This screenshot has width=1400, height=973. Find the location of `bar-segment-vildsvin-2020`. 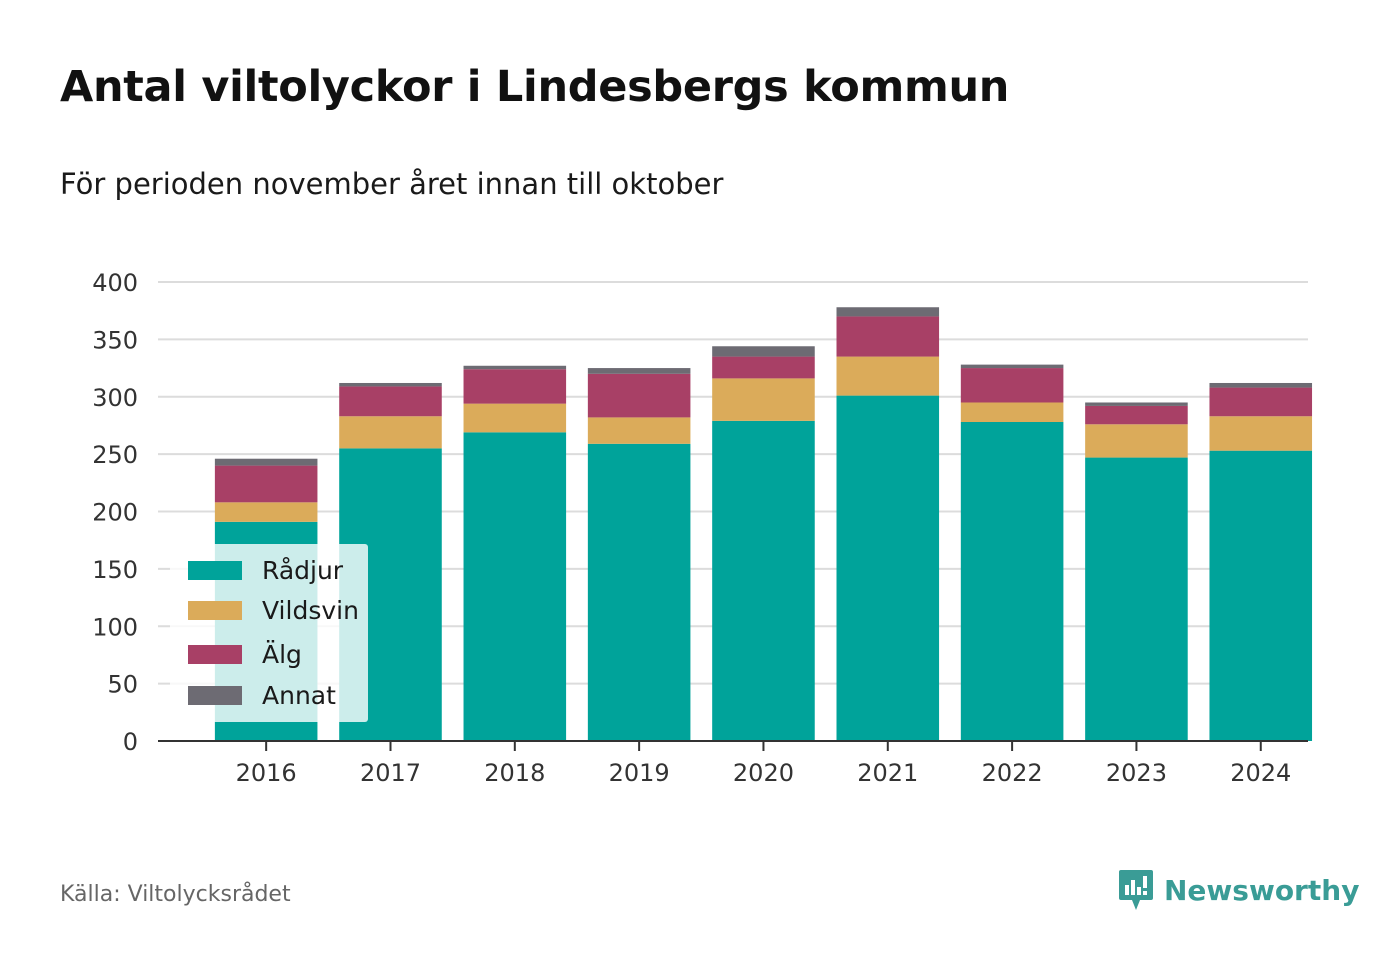

bar-segment-vildsvin-2020 is located at coordinates (763, 399).